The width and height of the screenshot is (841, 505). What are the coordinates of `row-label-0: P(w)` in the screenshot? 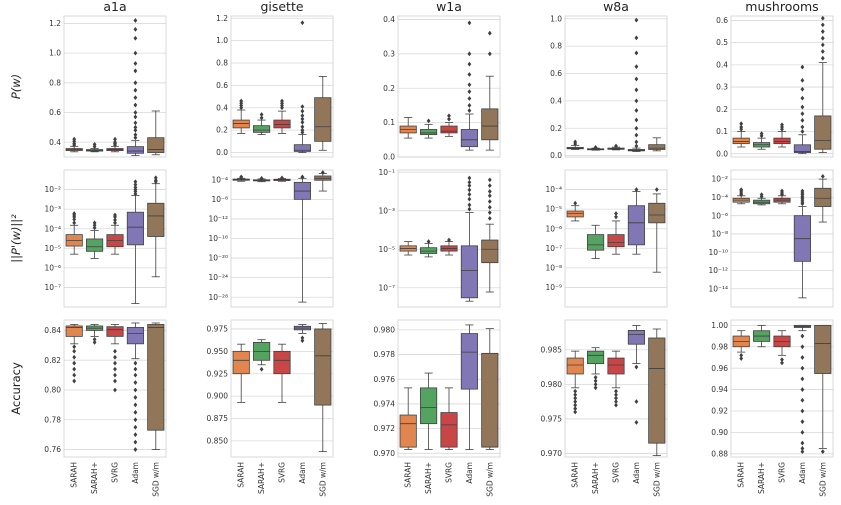 It's located at (16, 86).